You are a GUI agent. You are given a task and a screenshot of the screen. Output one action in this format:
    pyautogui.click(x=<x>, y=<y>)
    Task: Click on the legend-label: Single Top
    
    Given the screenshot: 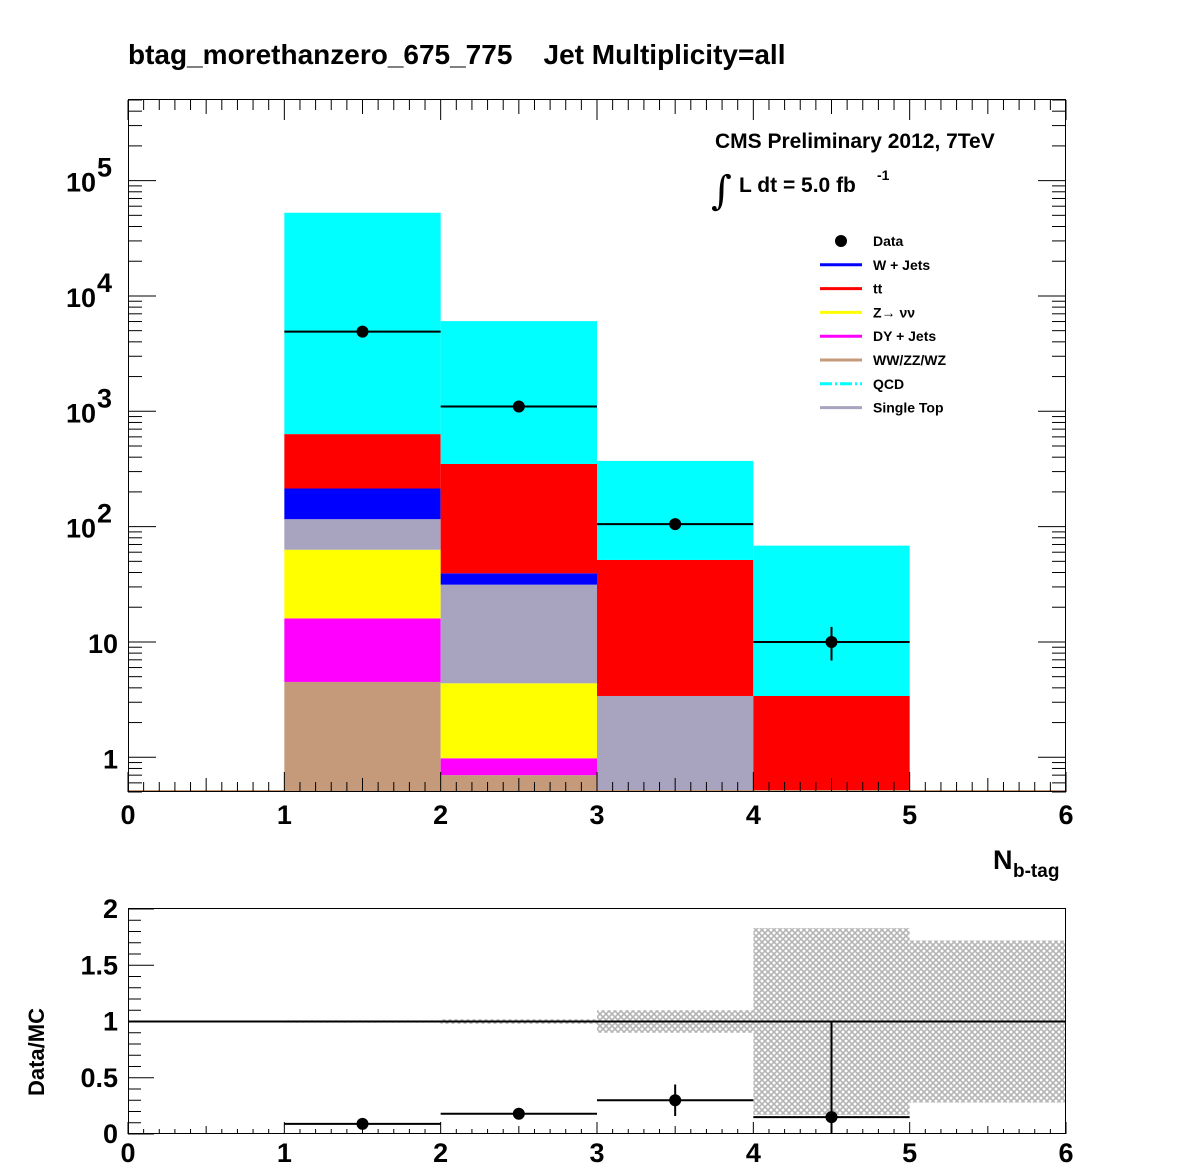 What is the action you would take?
    pyautogui.click(x=908, y=408)
    